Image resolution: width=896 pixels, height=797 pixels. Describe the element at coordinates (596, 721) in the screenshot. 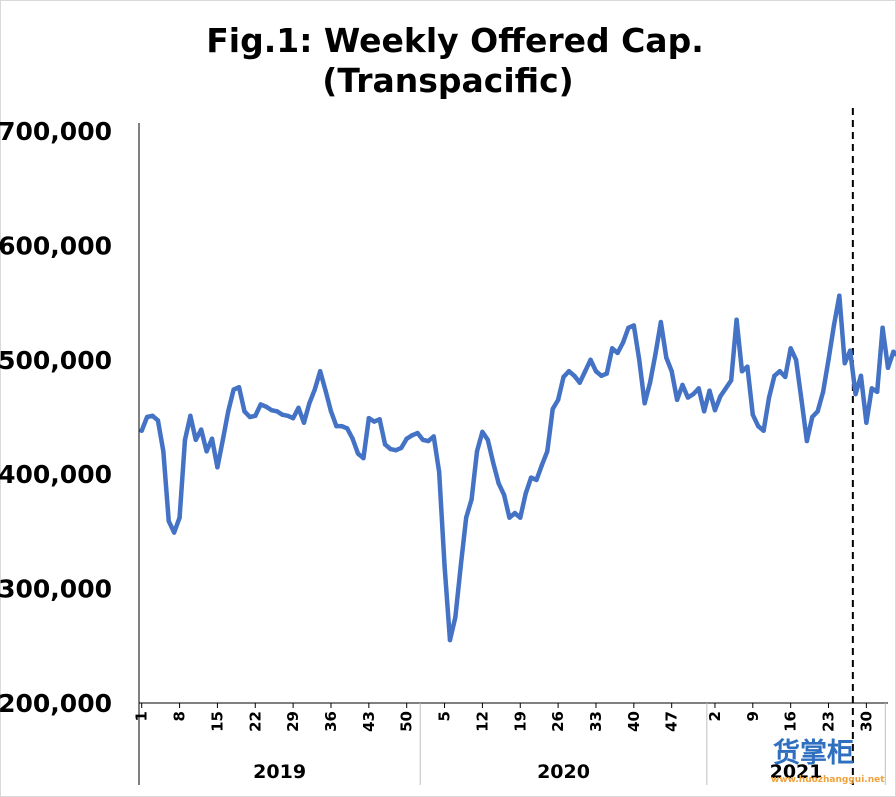

I see `x-tick-label: 33` at that location.